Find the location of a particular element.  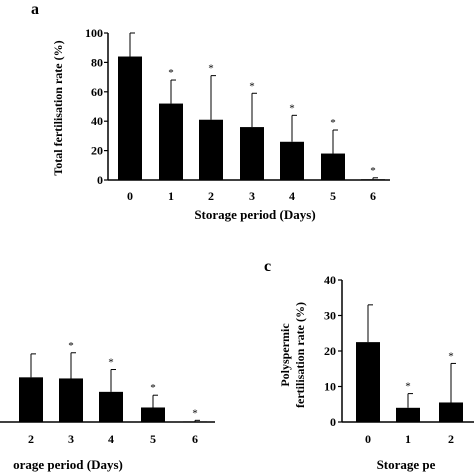

panel-a-x-axis-label: Storage period (Days) is located at coordinates (254, 214).